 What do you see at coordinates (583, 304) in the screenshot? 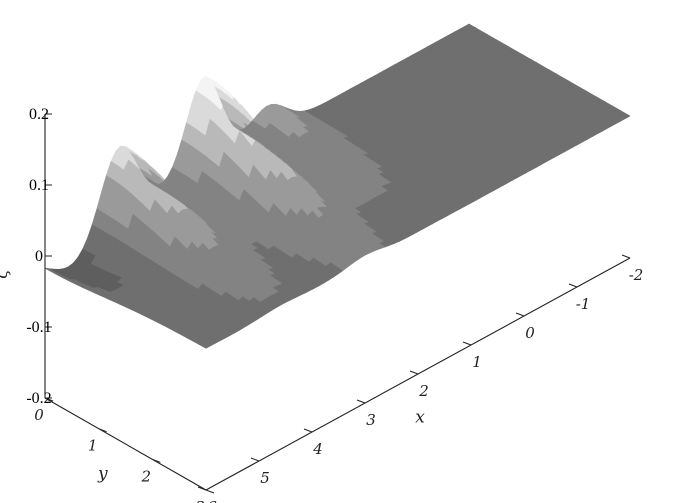
I see `x-tick-label: -1` at bounding box center [583, 304].